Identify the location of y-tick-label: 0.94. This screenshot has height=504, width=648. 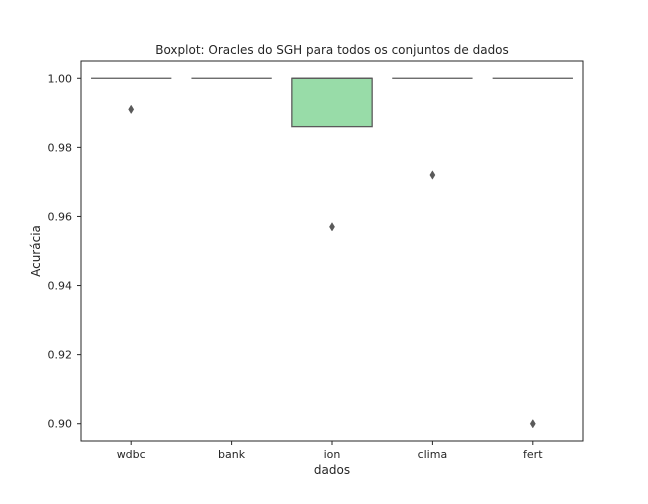
(60, 286).